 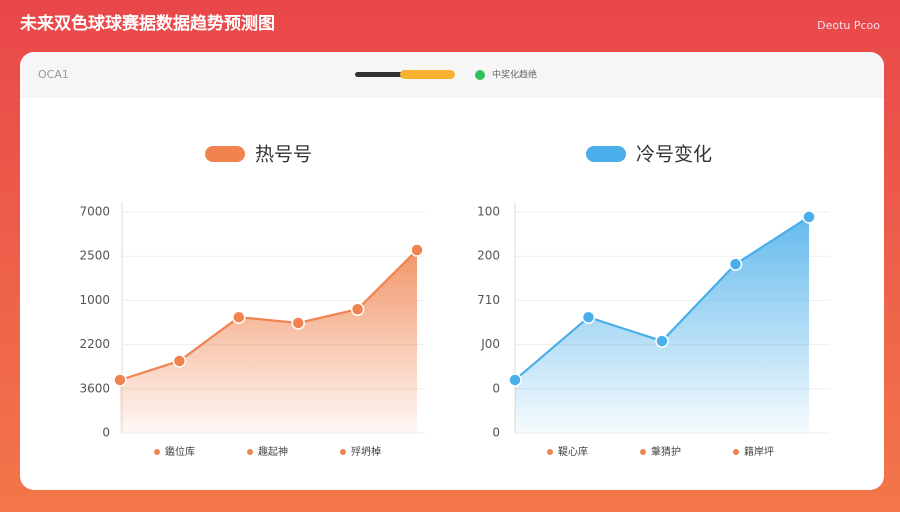 I want to click on legend-label: 殍坍棹, so click(x=366, y=451).